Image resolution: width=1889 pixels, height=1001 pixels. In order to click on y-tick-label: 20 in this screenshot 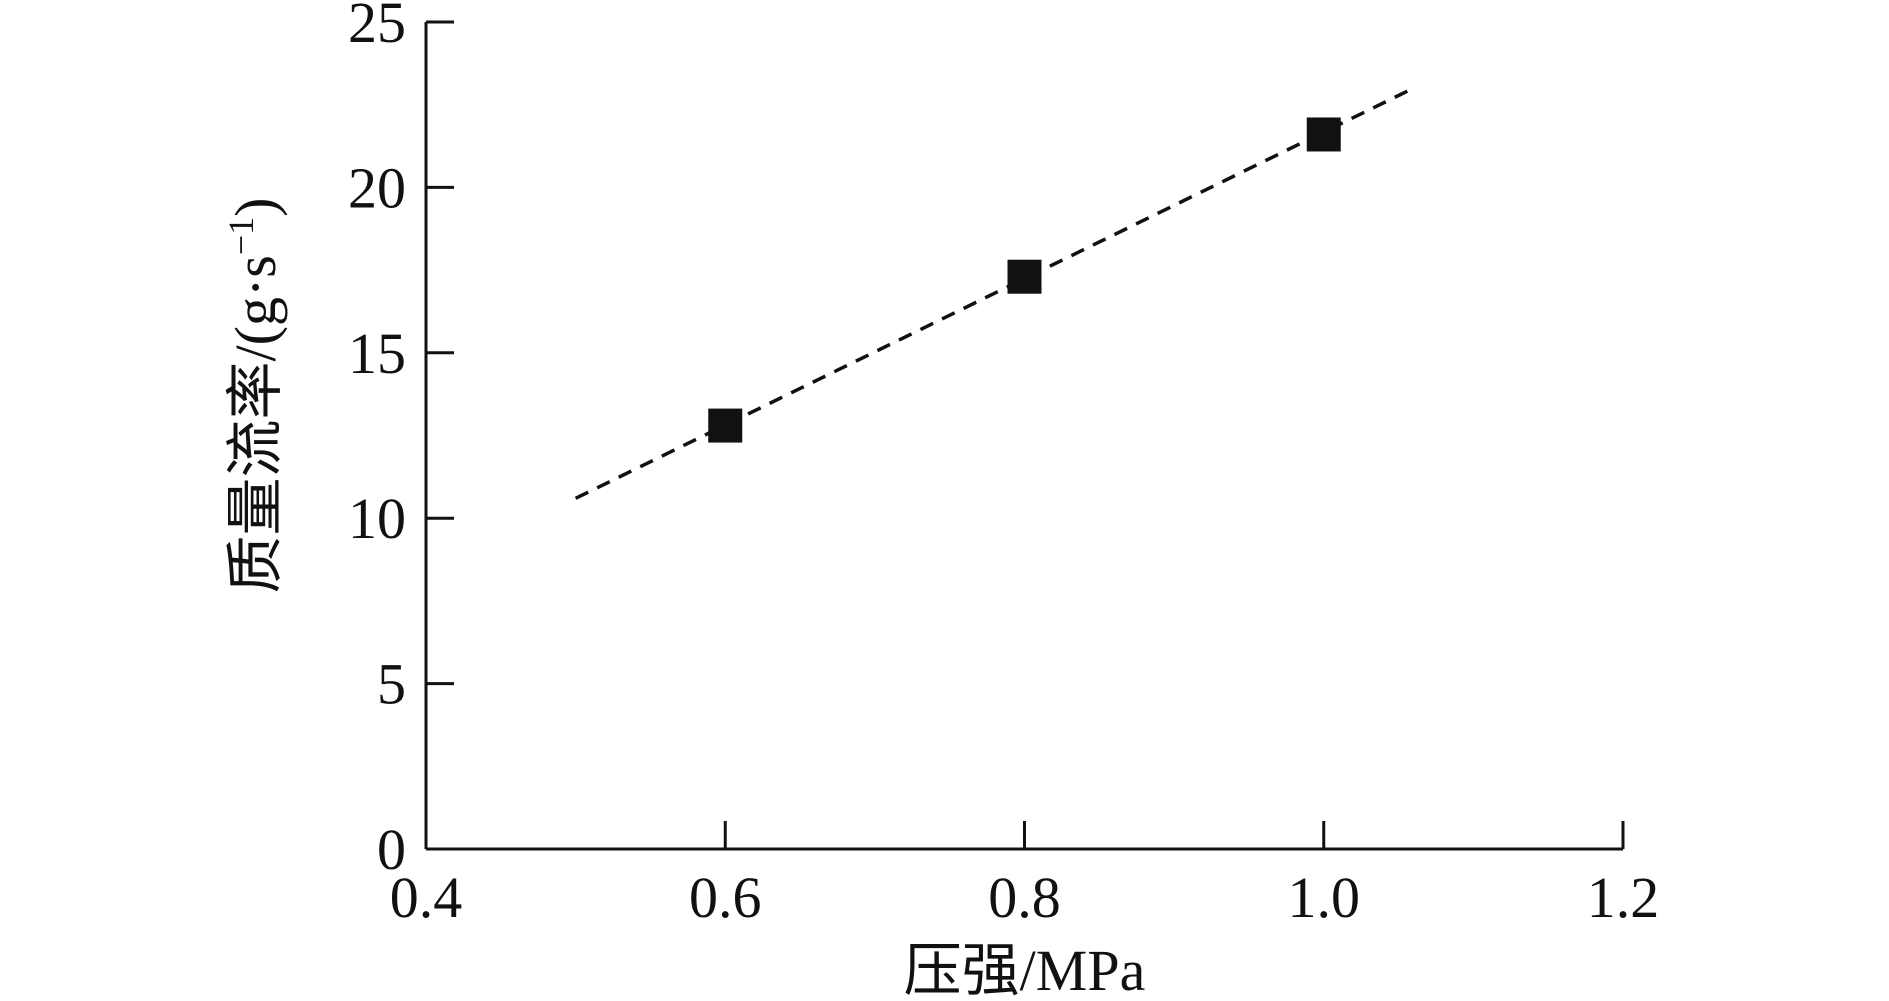, I will do `click(377, 187)`.